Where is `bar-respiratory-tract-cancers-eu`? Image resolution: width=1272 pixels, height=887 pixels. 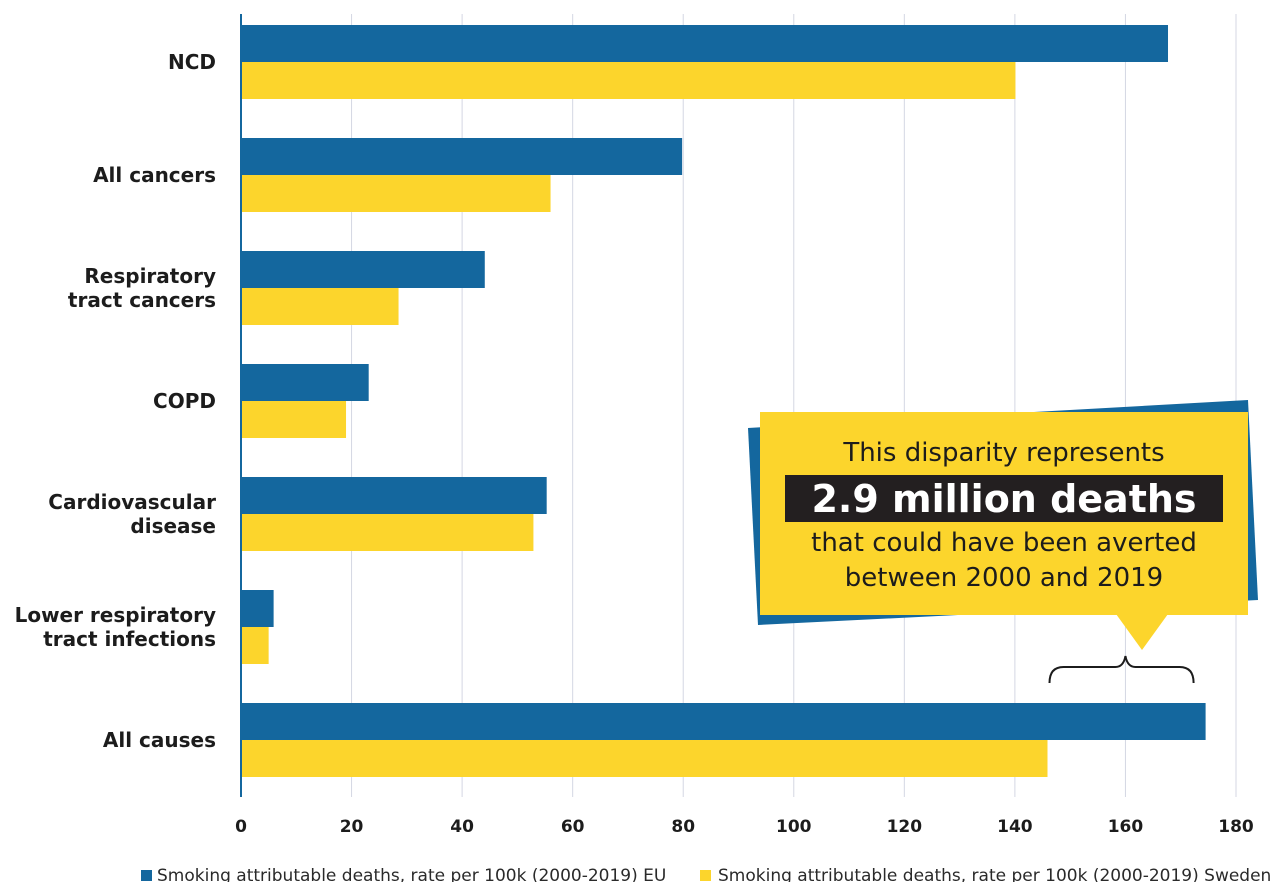 bar-respiratory-tract-cancers-eu is located at coordinates (363, 269).